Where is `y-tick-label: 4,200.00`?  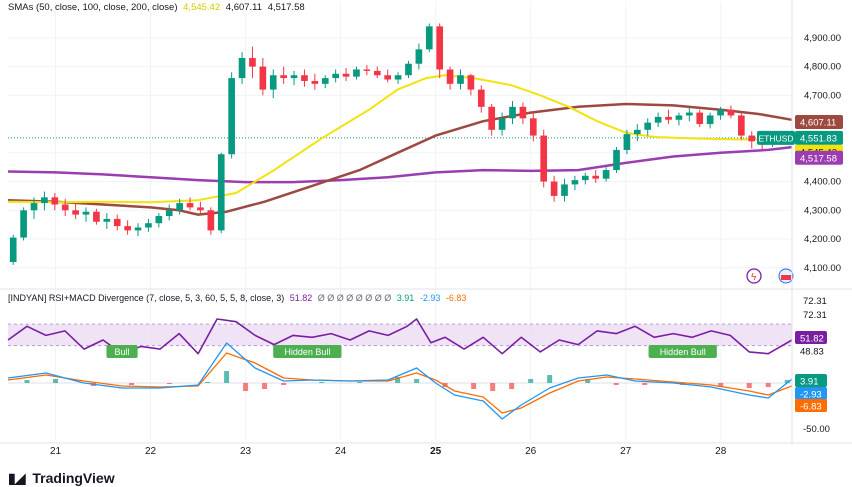
y-tick-label: 4,200.00 is located at coordinates (822, 239).